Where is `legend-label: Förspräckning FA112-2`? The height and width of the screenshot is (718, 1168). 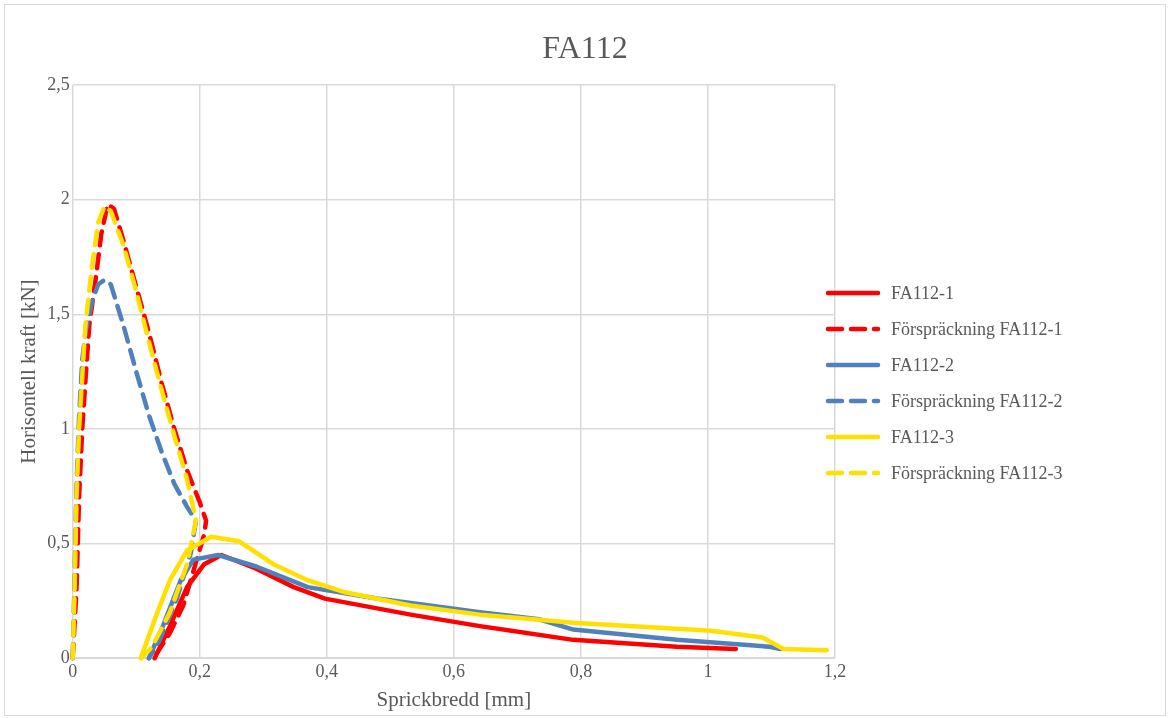 legend-label: Förspräckning FA112-2 is located at coordinates (977, 401).